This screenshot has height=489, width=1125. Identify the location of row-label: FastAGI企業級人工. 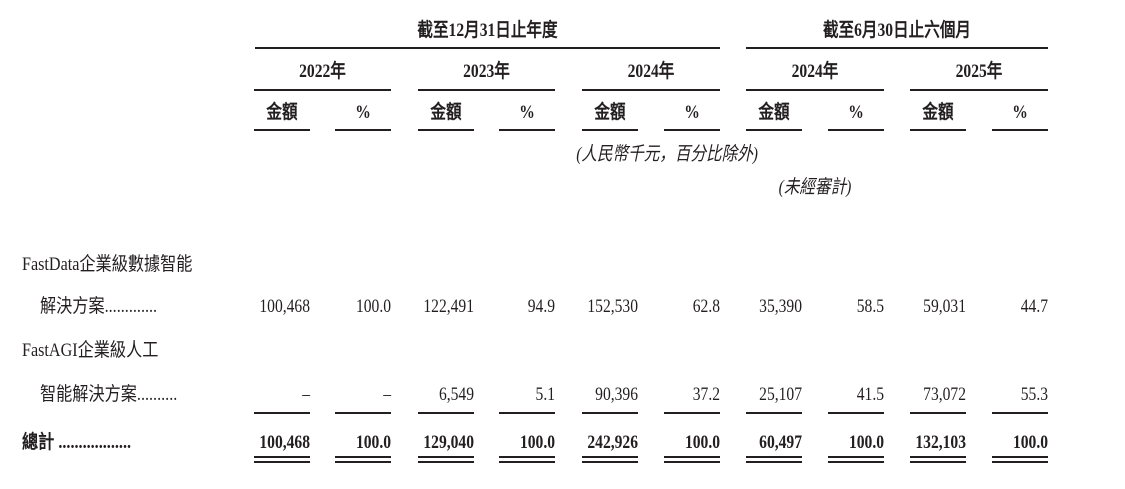
(90, 350).